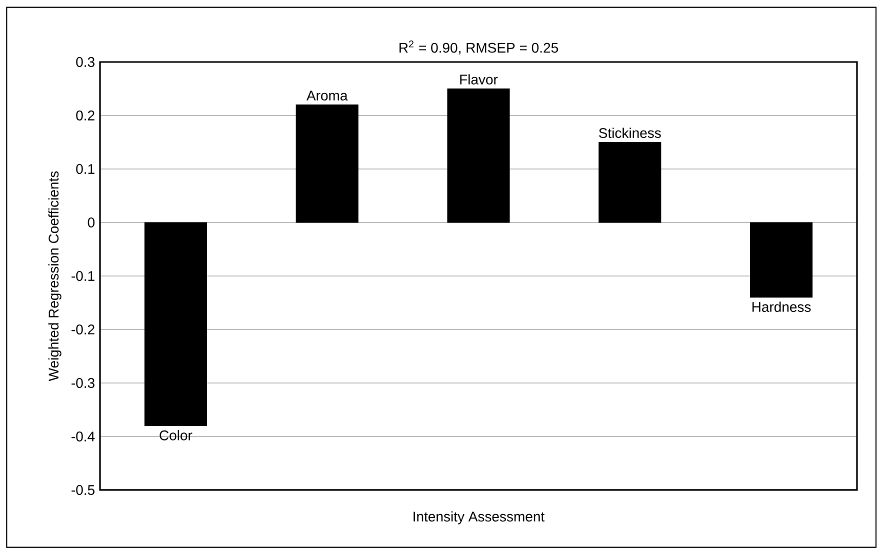  What do you see at coordinates (176, 435) in the screenshot?
I see `x-tick-label: Color` at bounding box center [176, 435].